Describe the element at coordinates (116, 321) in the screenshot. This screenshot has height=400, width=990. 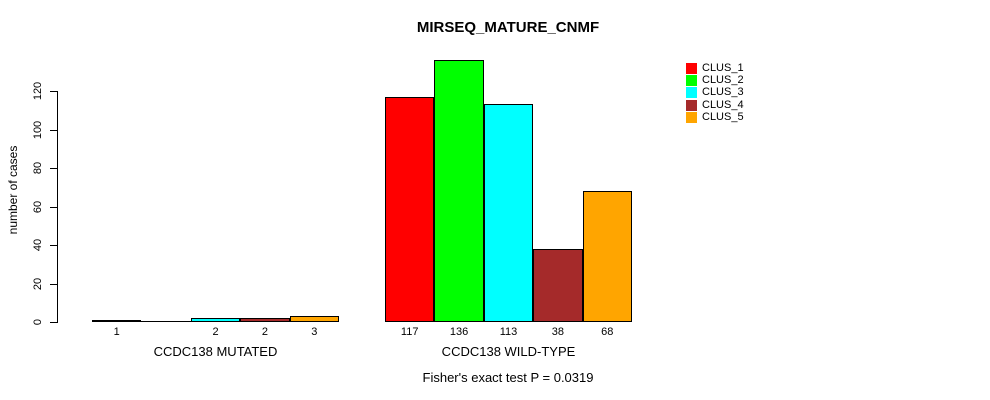
I see `bar-clus_1-group1` at that location.